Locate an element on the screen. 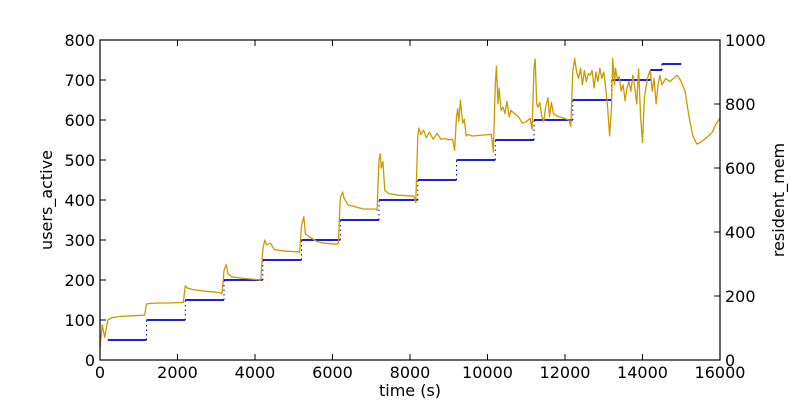  y-left-tick-label: 600 is located at coordinates (79, 120).